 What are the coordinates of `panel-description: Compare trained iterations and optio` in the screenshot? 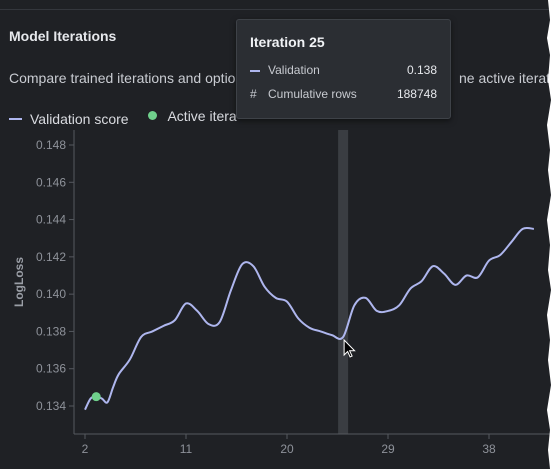 It's located at (122, 78).